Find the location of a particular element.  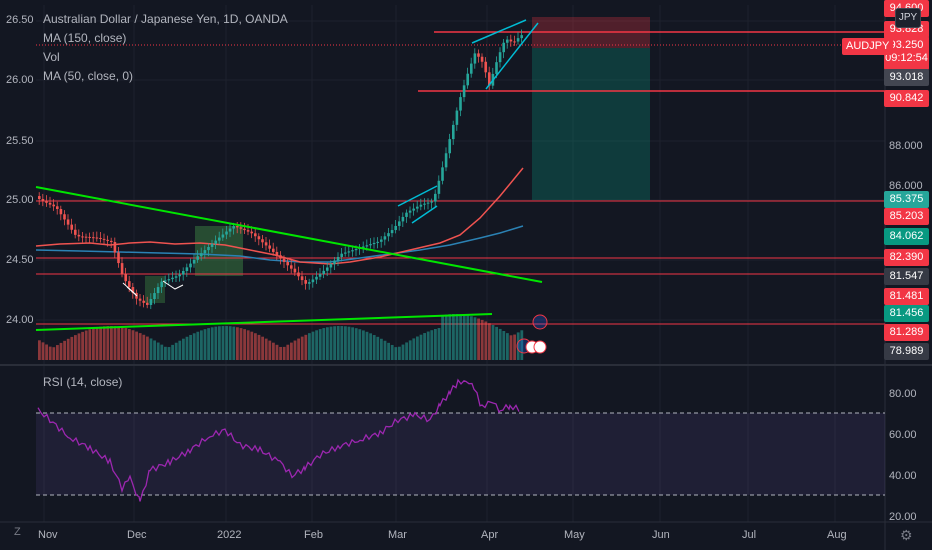

ma150-legend: MA (150, close) is located at coordinates (85, 38).